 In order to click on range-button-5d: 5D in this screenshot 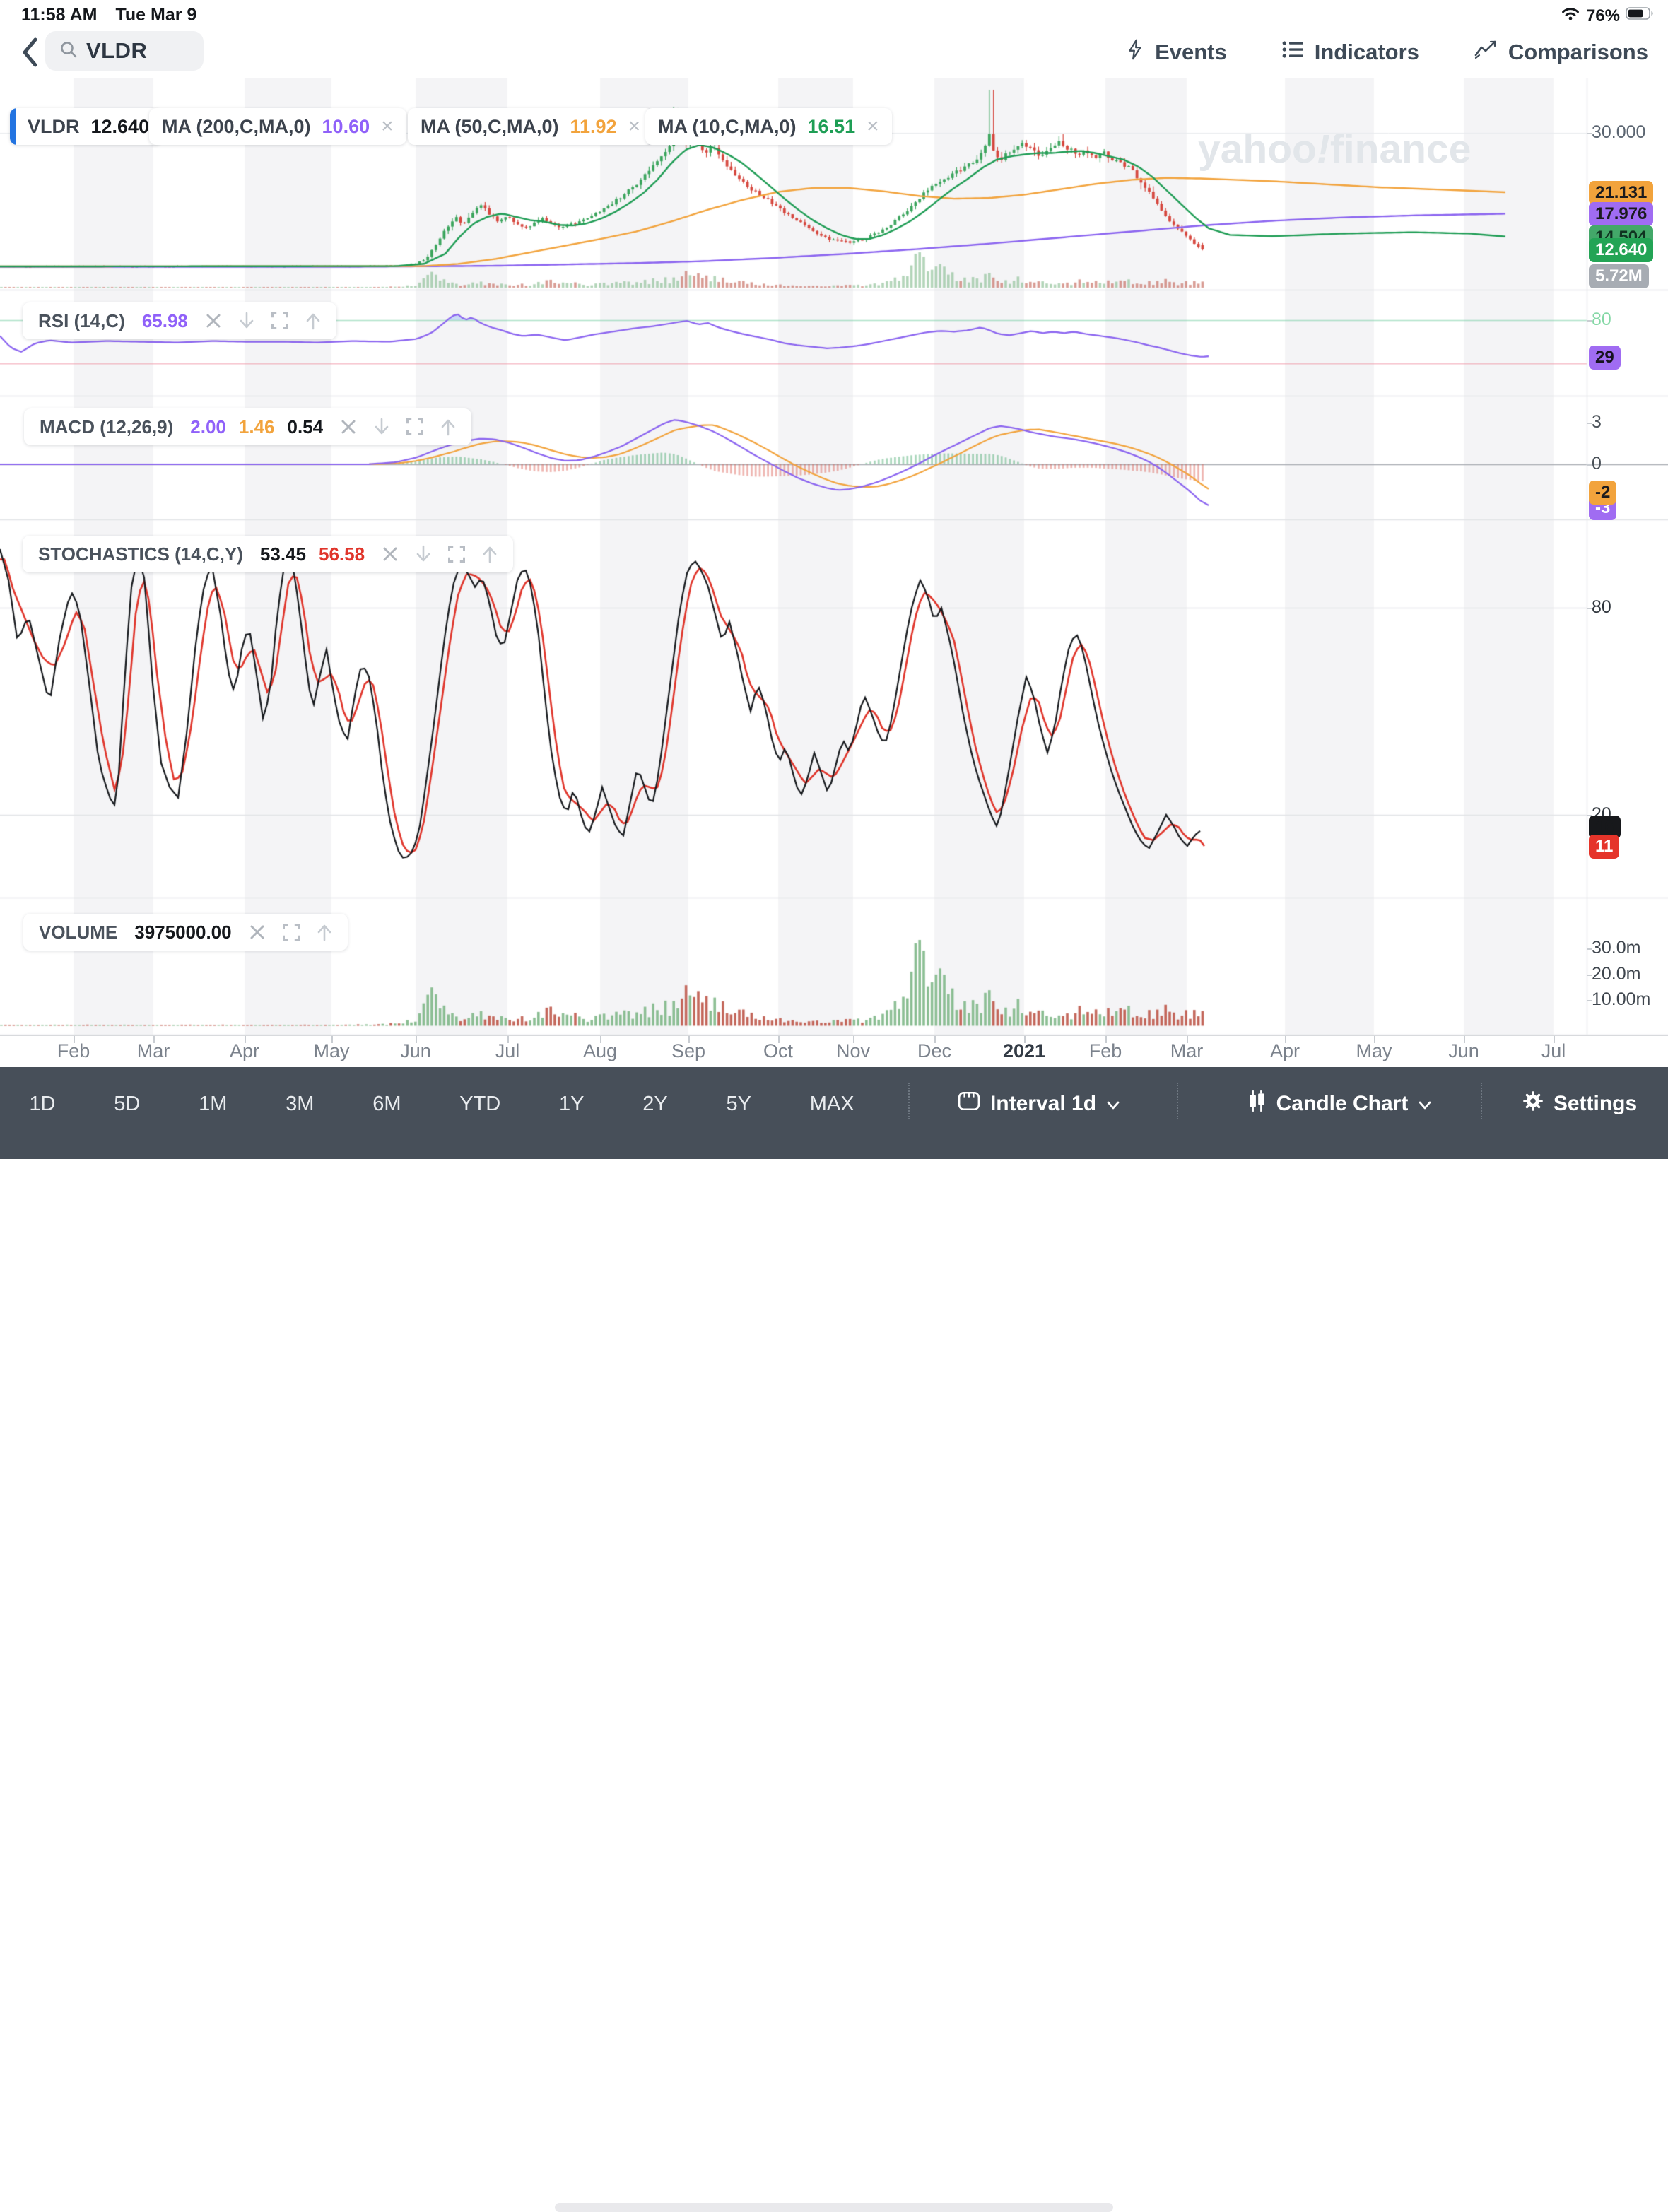, I will do `click(127, 1103)`.